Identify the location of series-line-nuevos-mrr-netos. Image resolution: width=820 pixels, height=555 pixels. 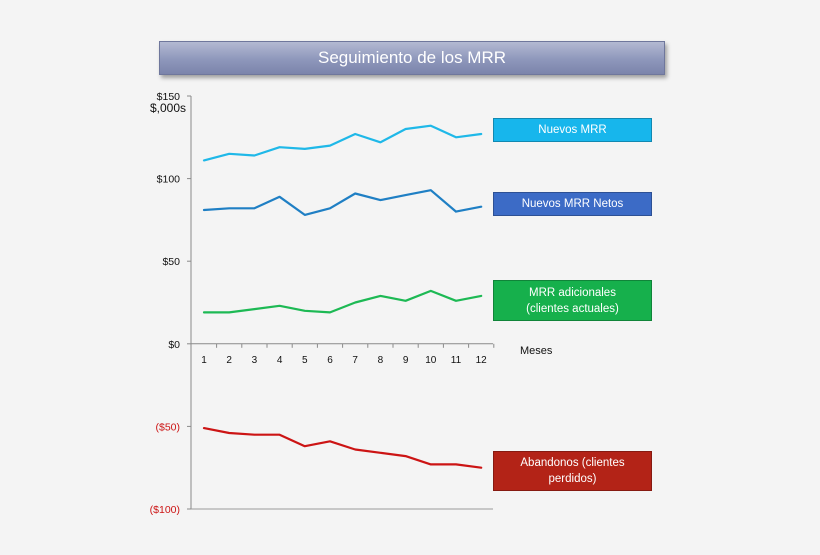
(342, 202).